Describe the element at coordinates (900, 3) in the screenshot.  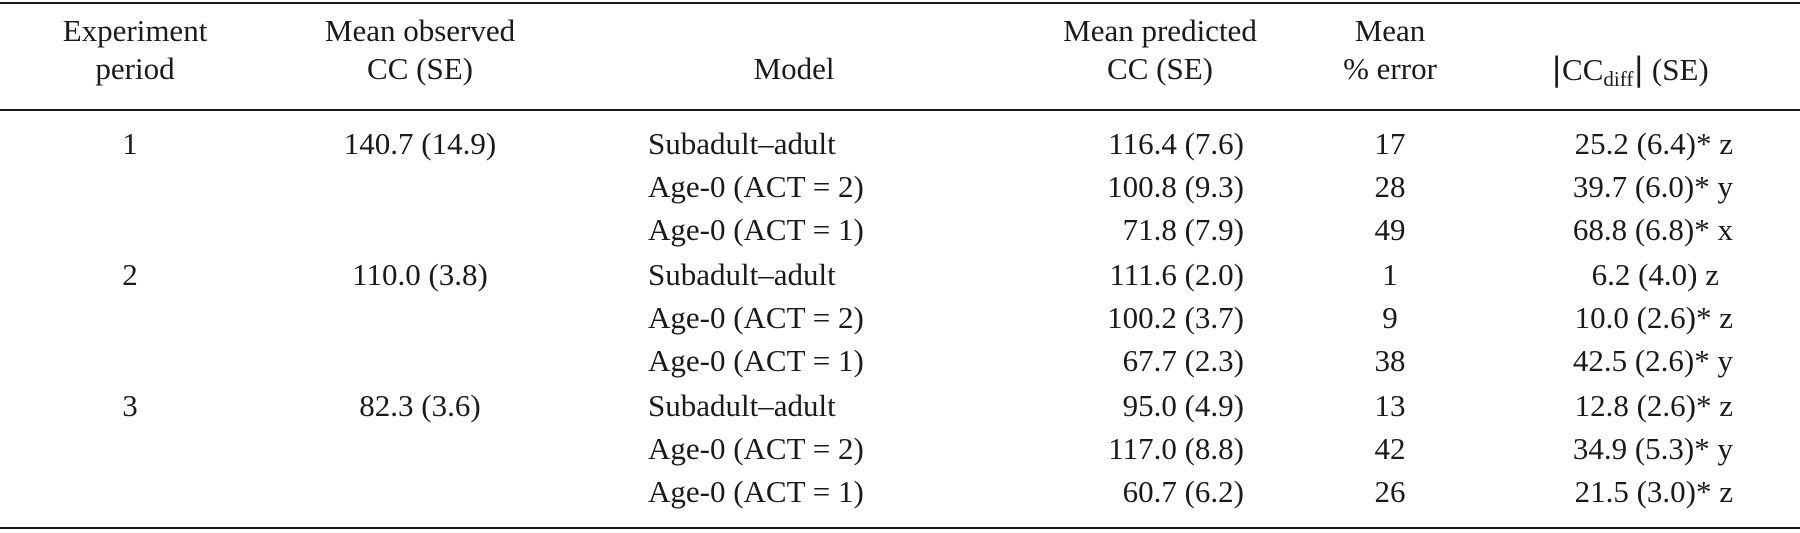
I see `top-rule` at that location.